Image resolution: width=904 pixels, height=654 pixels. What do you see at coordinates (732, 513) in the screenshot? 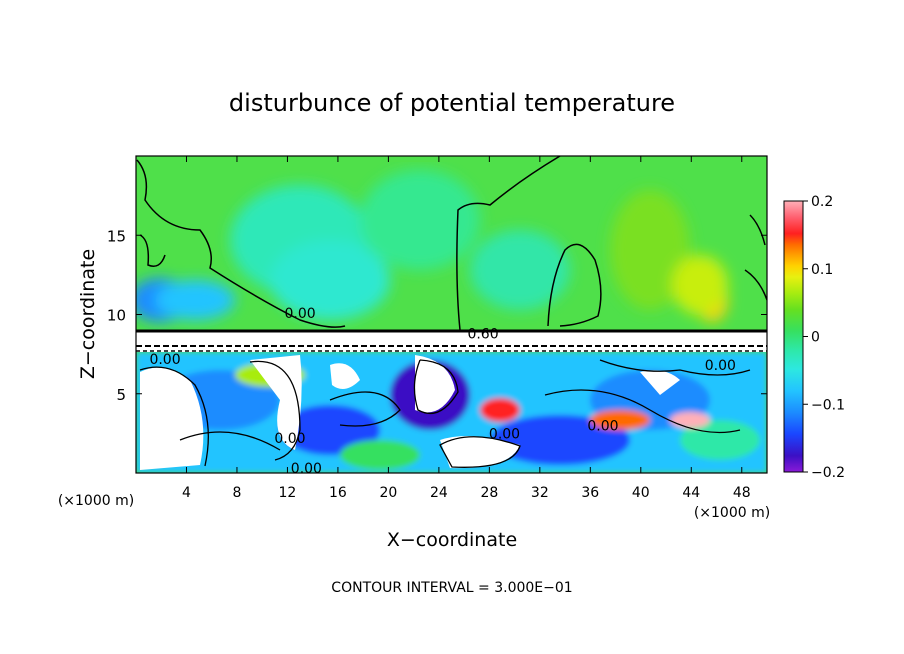
I see `x-unit-right: (×1000 m)` at bounding box center [732, 513].